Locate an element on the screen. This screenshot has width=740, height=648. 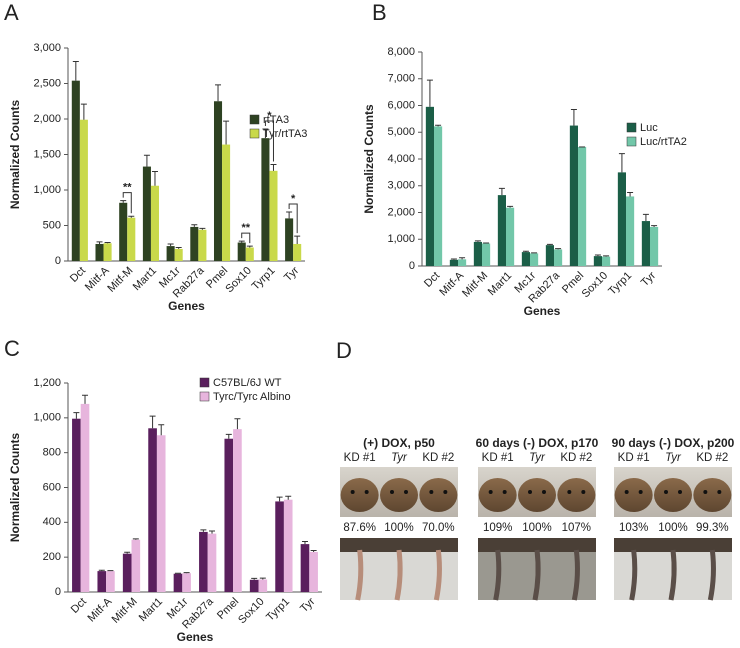
mouse-label: KD #1 is located at coordinates (498, 458).